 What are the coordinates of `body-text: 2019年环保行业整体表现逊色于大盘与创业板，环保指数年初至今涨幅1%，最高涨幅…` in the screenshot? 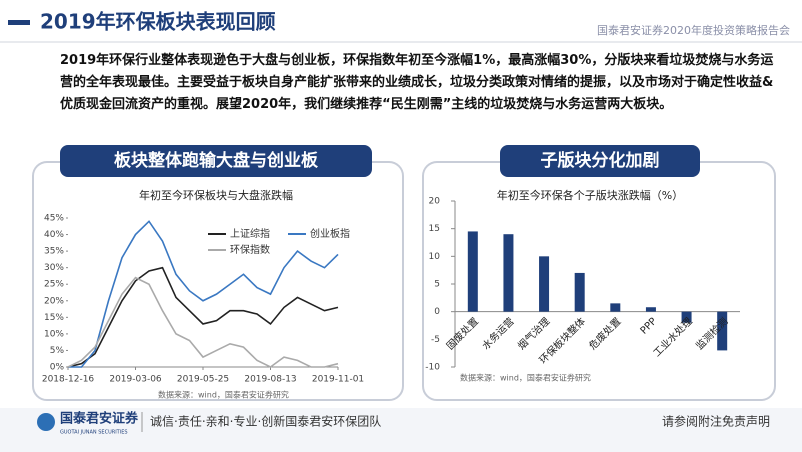 It's located at (417, 82).